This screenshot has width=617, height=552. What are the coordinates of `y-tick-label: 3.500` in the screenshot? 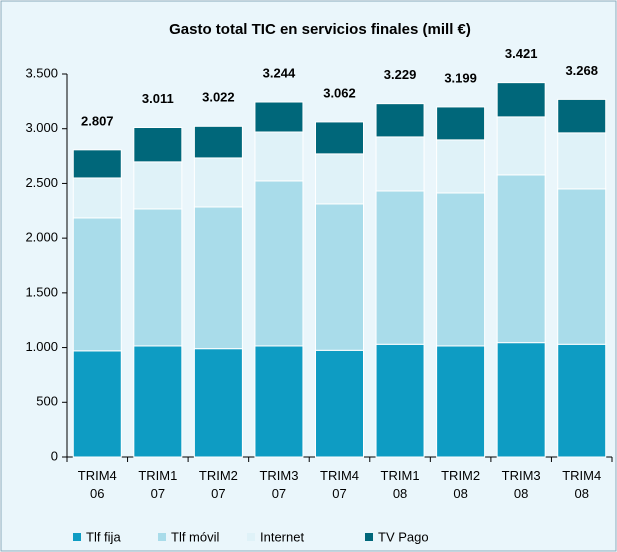 It's located at (41, 72).